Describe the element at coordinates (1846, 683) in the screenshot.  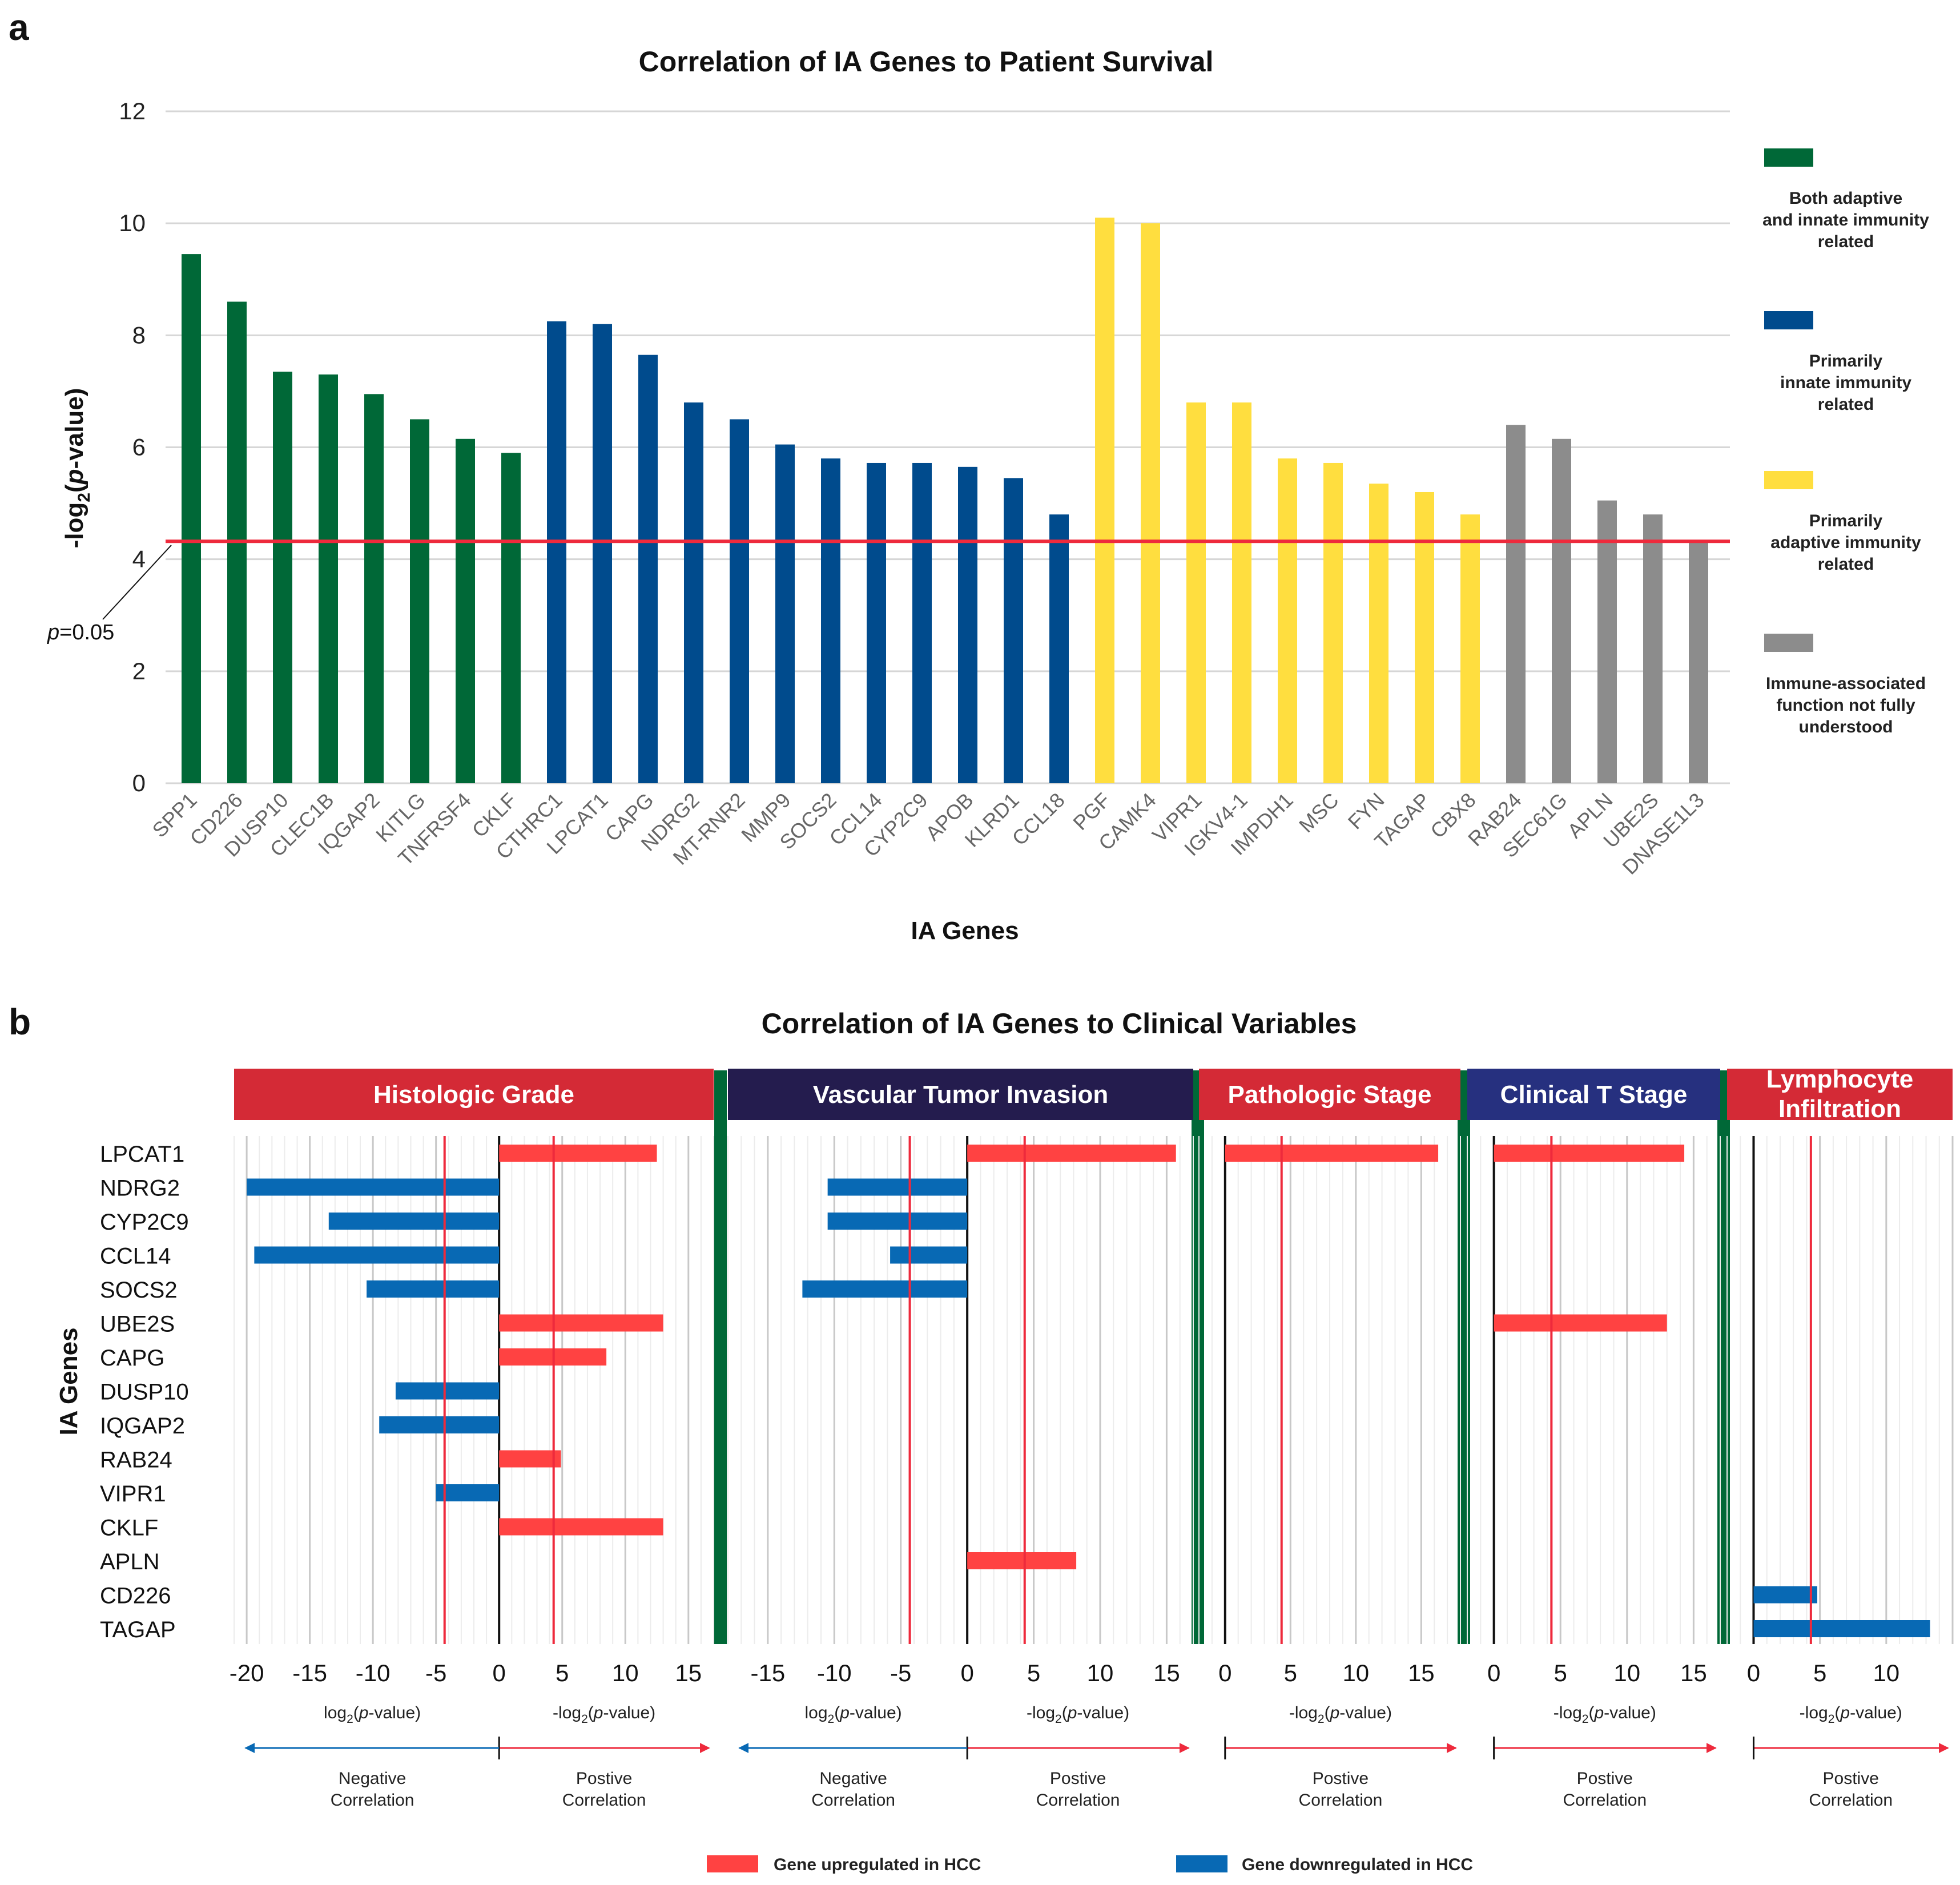
I see `legend-label: Immune-associated` at that location.